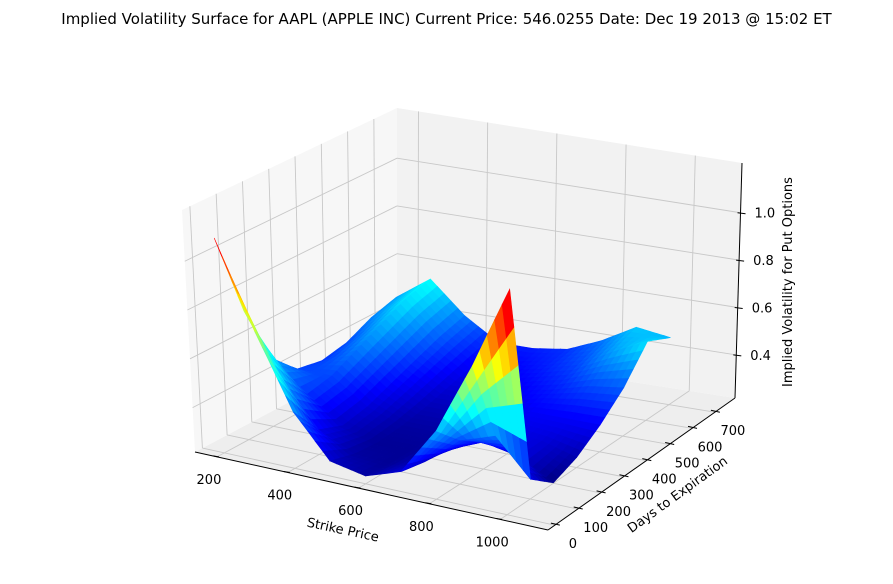  What do you see at coordinates (687, 463) in the screenshot?
I see `y-tick-label: 500` at bounding box center [687, 463].